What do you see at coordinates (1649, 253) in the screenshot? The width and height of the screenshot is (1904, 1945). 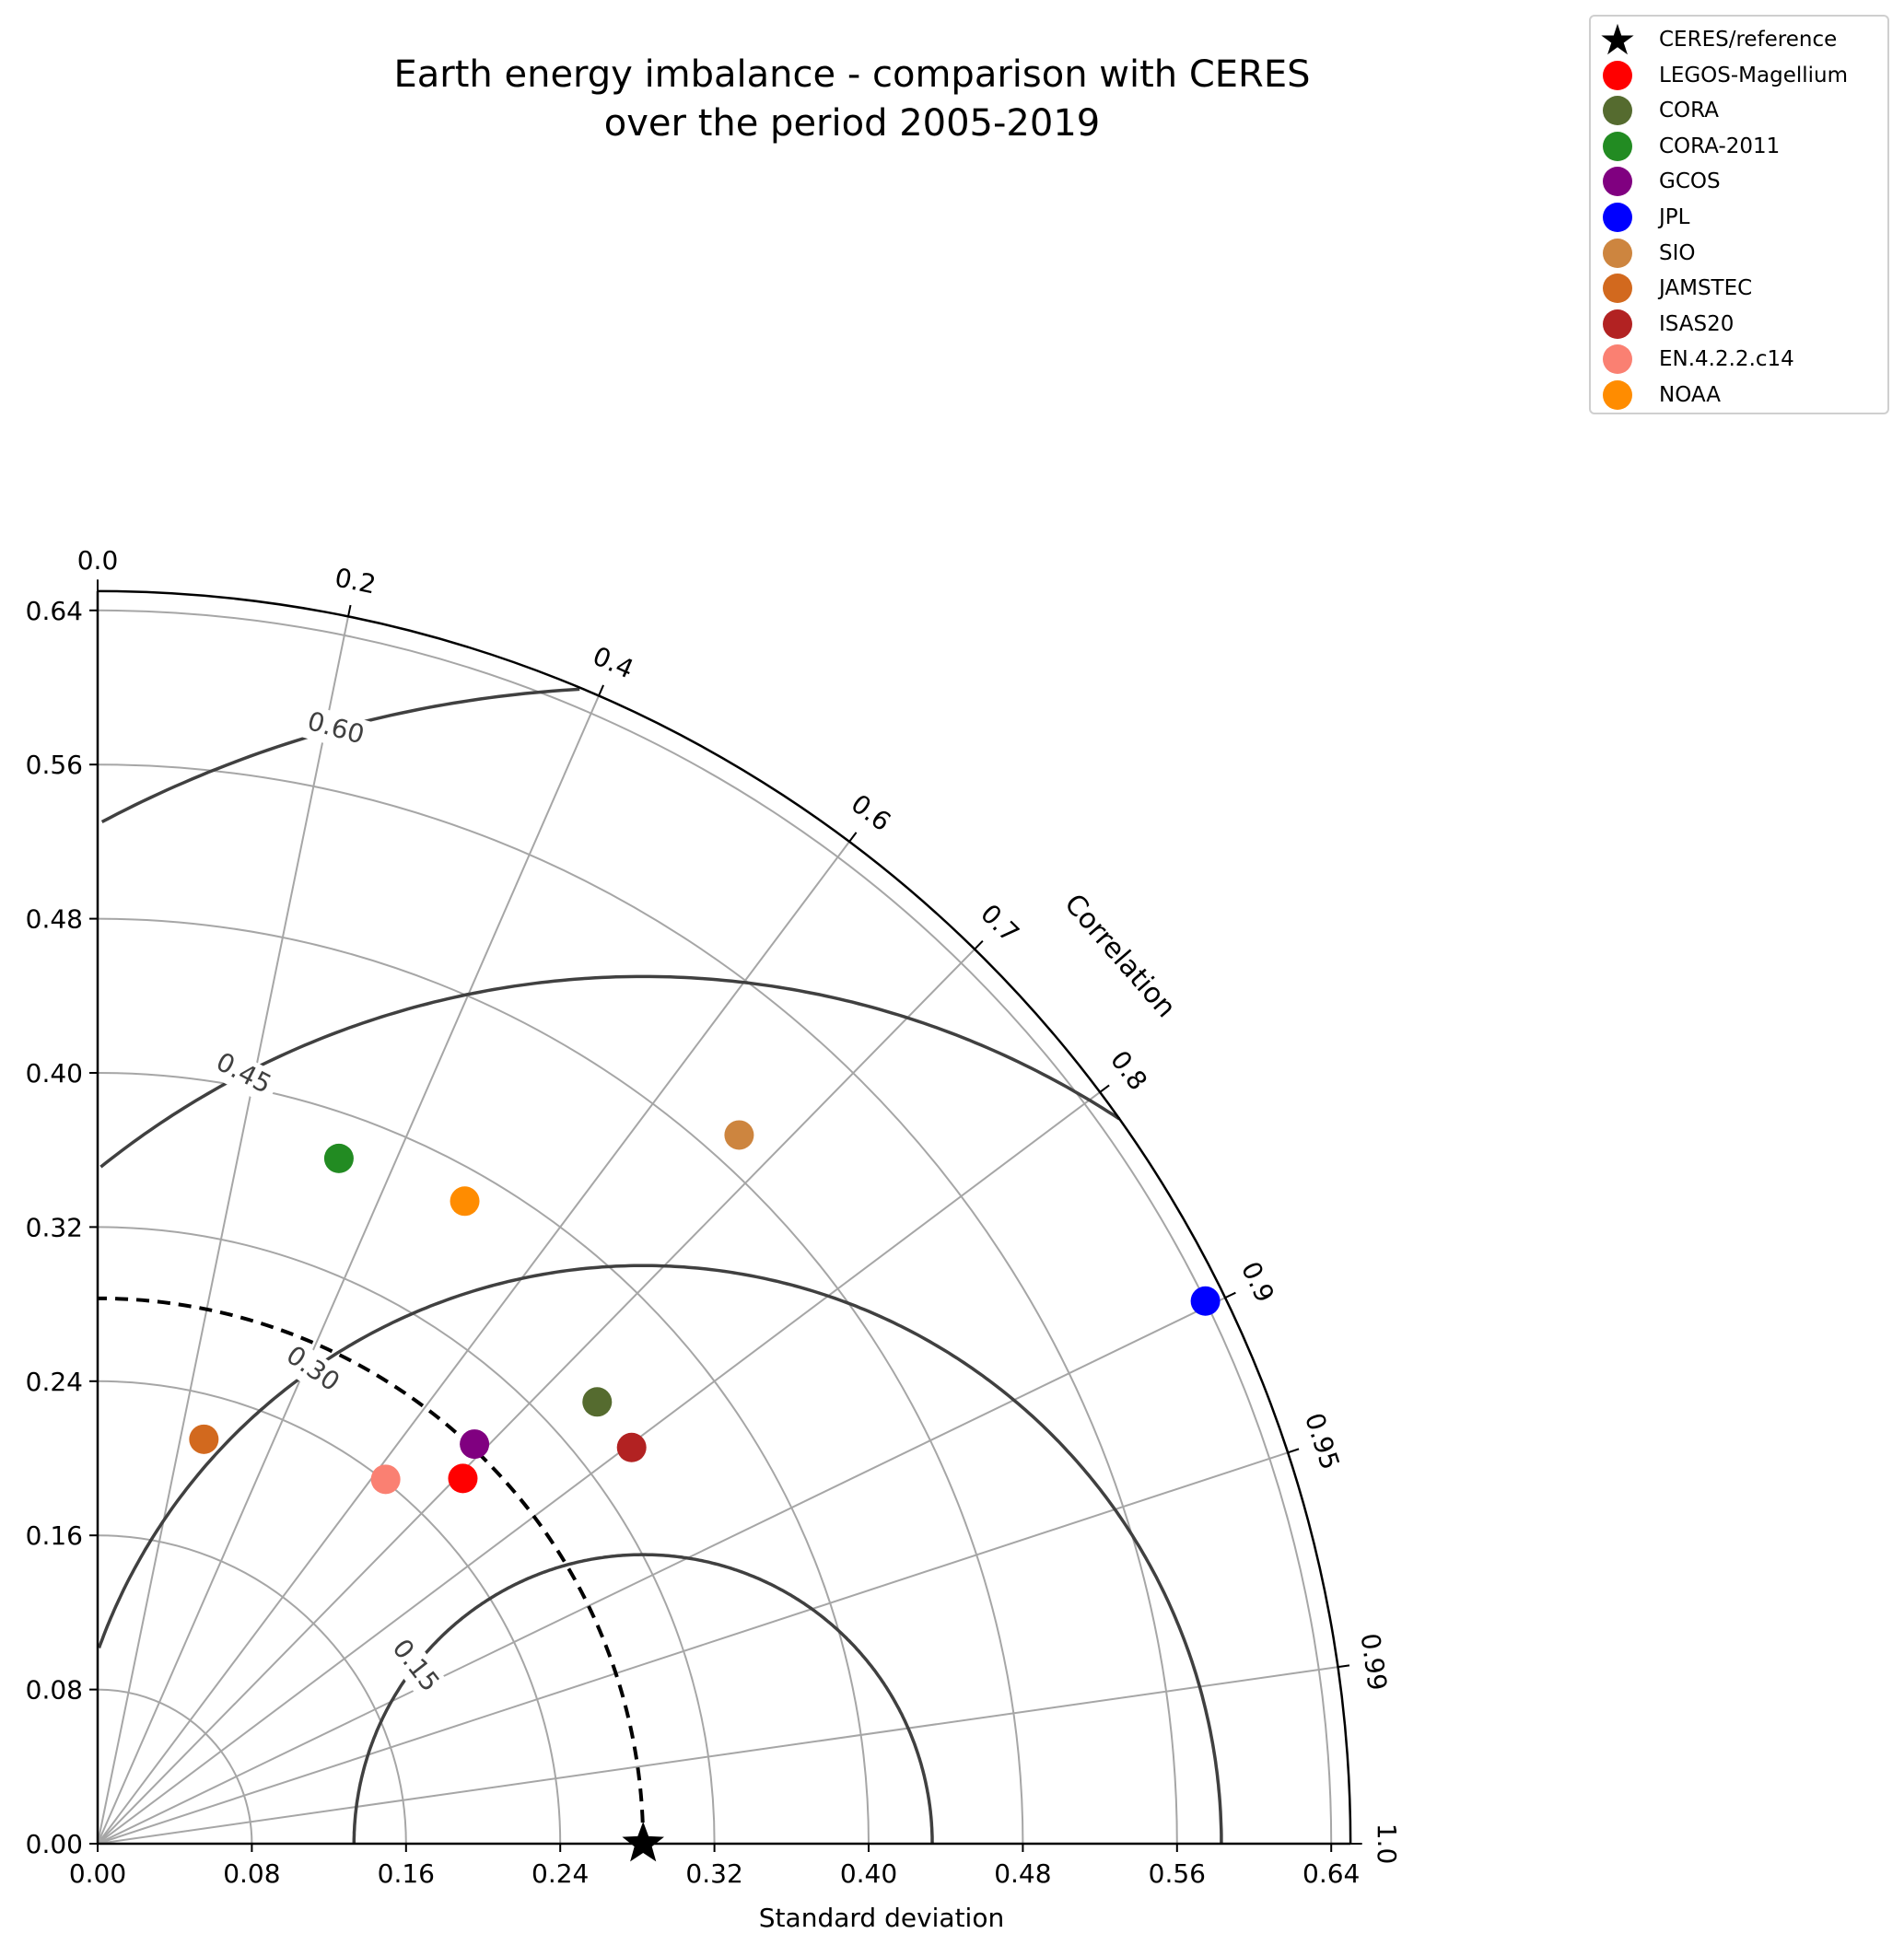 I see `legend-item: SIO` at bounding box center [1649, 253].